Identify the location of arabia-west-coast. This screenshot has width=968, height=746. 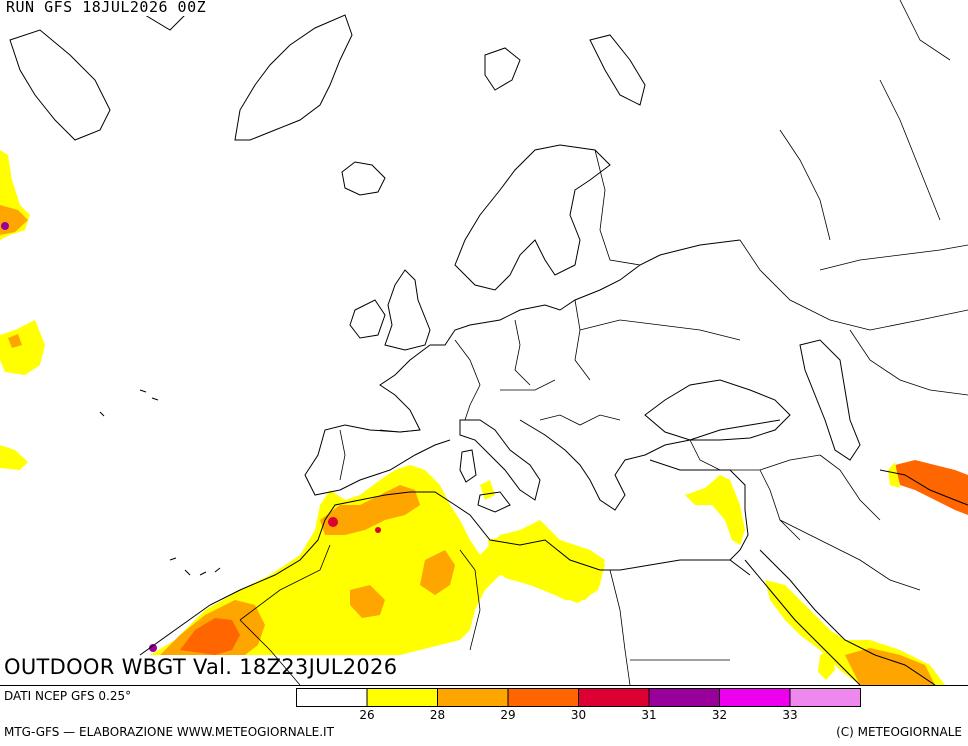
(847, 617).